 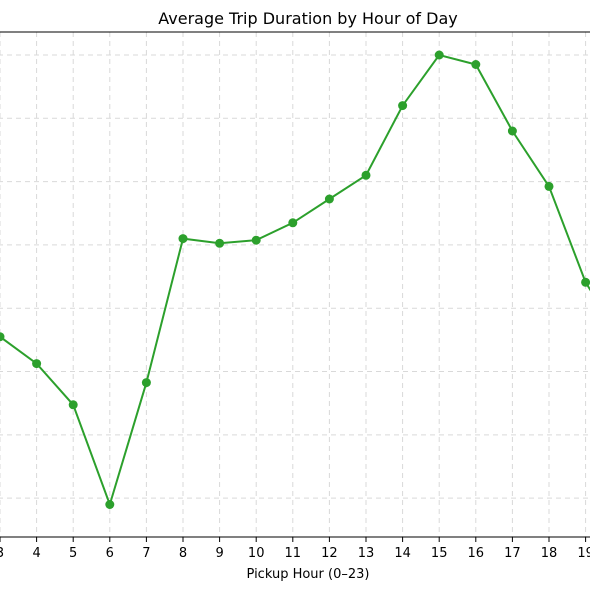 I want to click on x-tick-label: 6, so click(x=110, y=553).